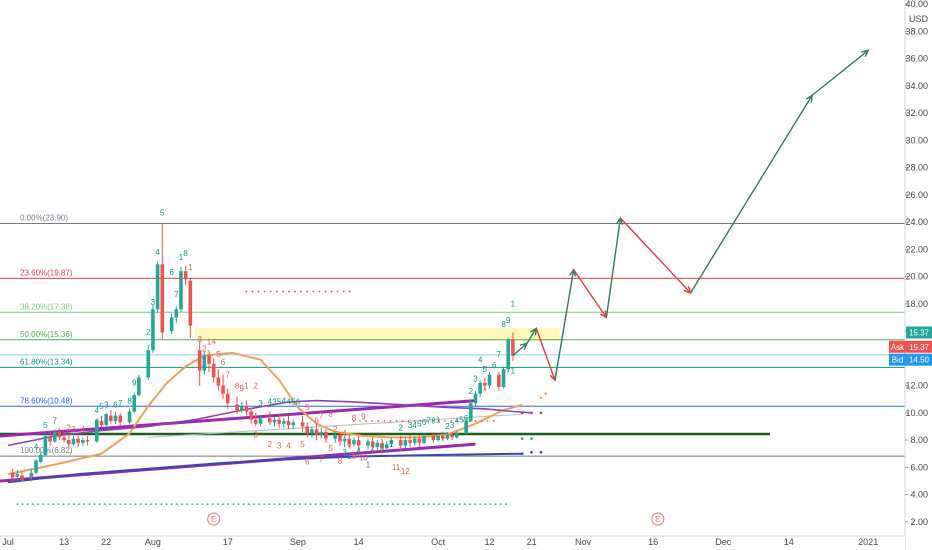  I want to click on bar-count-label: 1, so click(485, 387).